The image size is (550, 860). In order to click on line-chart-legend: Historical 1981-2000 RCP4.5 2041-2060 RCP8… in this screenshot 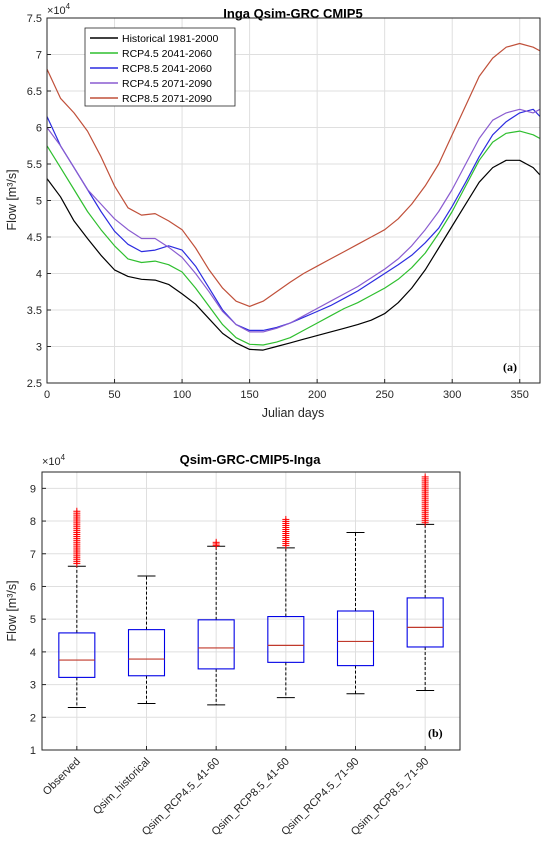, I will do `click(160, 67)`.